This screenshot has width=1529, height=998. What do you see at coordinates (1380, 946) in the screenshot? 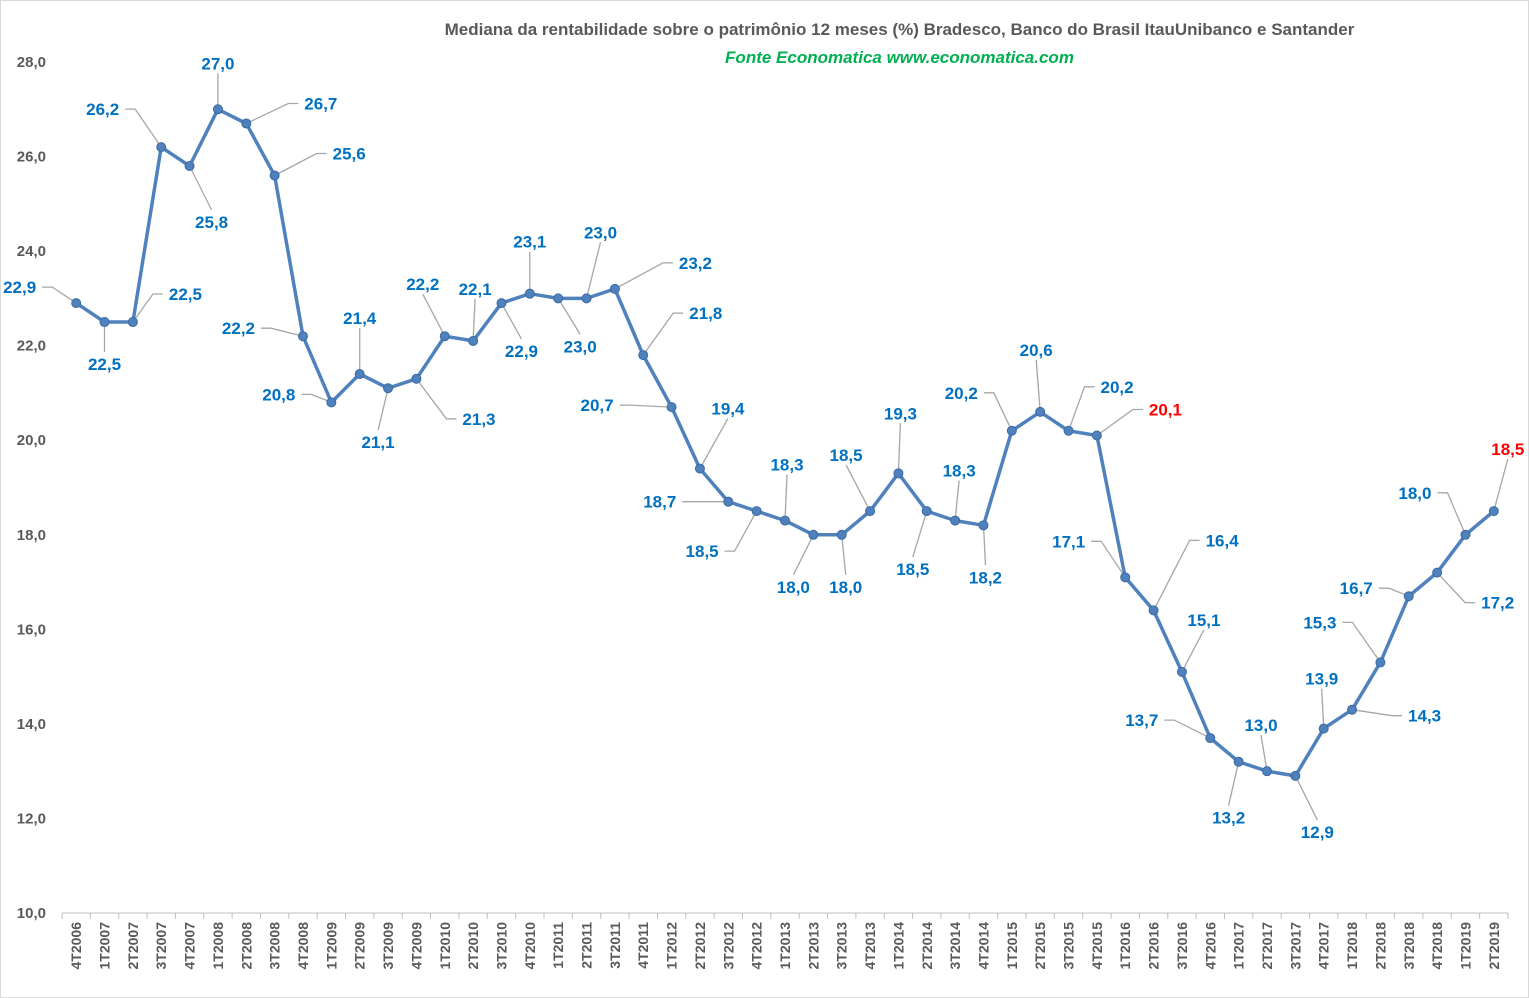
I see `x-tick-label: 2T2018` at bounding box center [1380, 946].